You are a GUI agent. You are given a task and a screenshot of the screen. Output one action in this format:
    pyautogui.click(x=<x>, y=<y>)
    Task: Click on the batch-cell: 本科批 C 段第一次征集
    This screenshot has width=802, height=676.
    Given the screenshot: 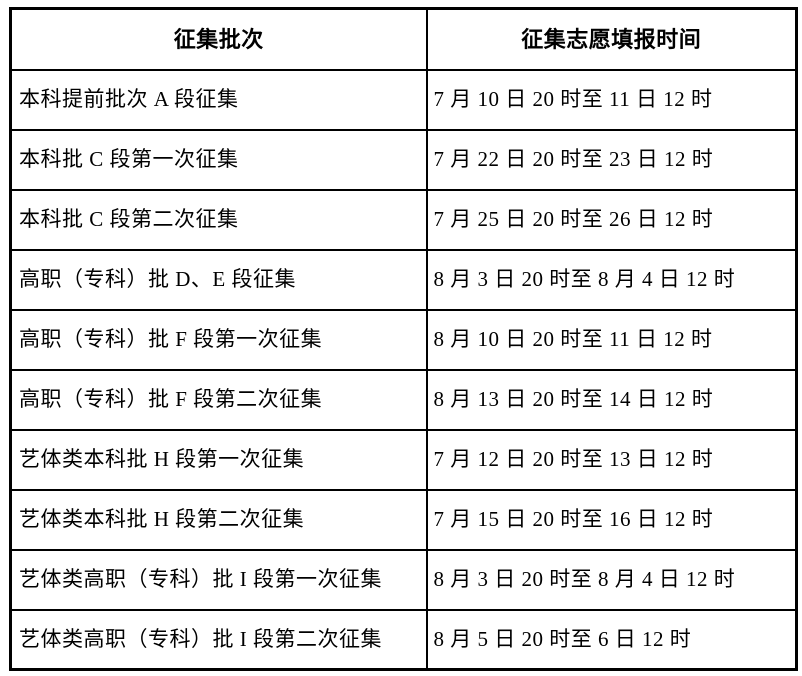 What is the action you would take?
    pyautogui.click(x=218, y=159)
    